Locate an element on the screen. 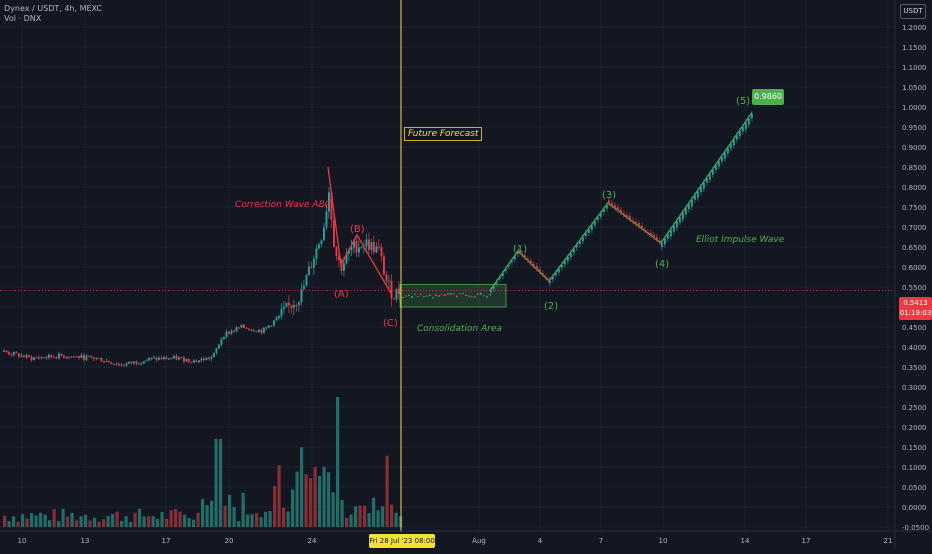 The image size is (932, 554). consolidation-label: Consolidation Area is located at coordinates (459, 329).